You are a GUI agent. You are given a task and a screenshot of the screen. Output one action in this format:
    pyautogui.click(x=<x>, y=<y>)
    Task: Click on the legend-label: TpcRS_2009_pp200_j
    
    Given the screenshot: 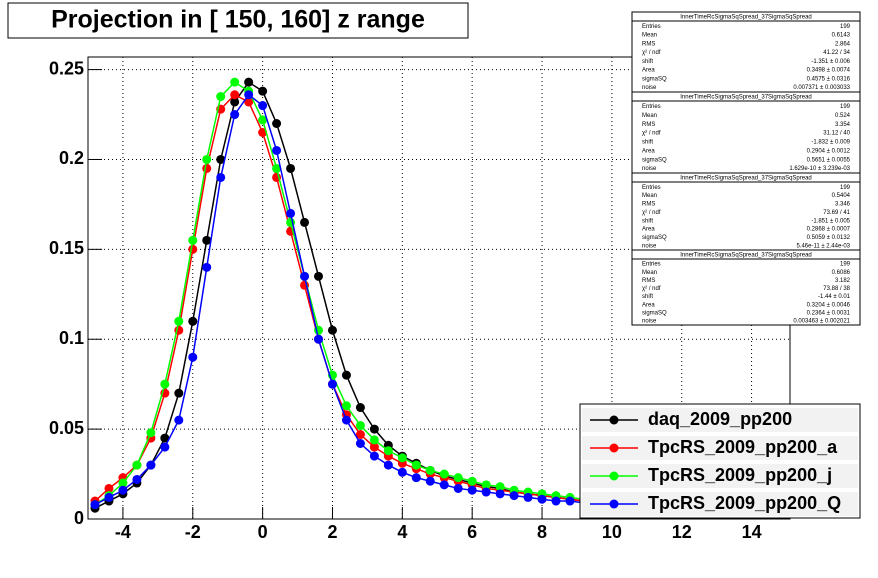 What is the action you would take?
    pyautogui.click(x=740, y=475)
    